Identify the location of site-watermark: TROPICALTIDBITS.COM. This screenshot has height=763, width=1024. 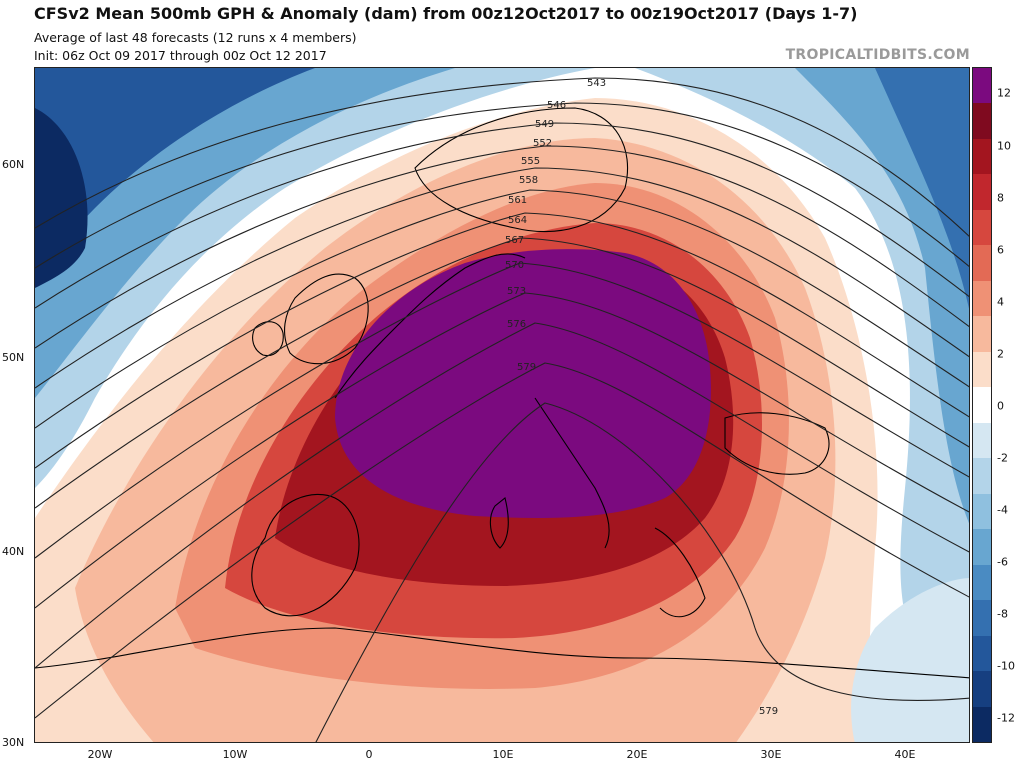
(877, 55).